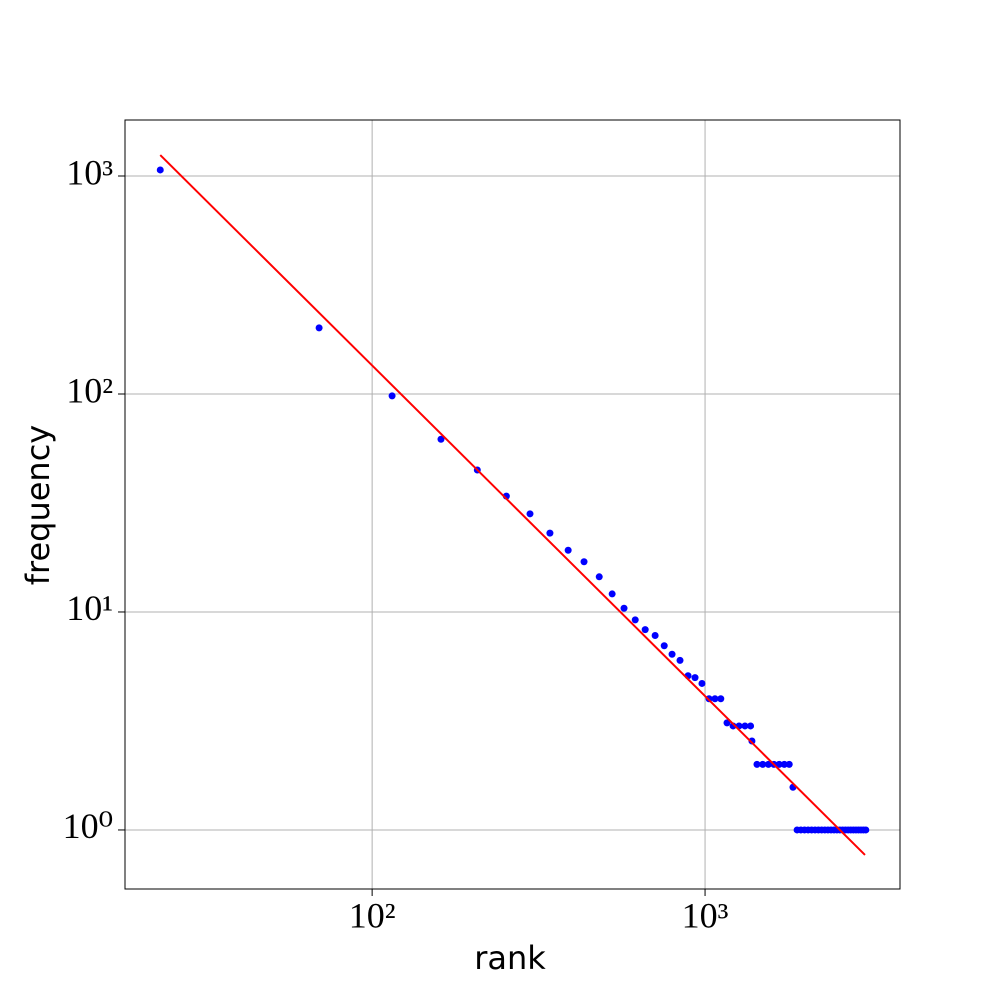  I want to click on x-tick-label: 10², so click(372, 915).